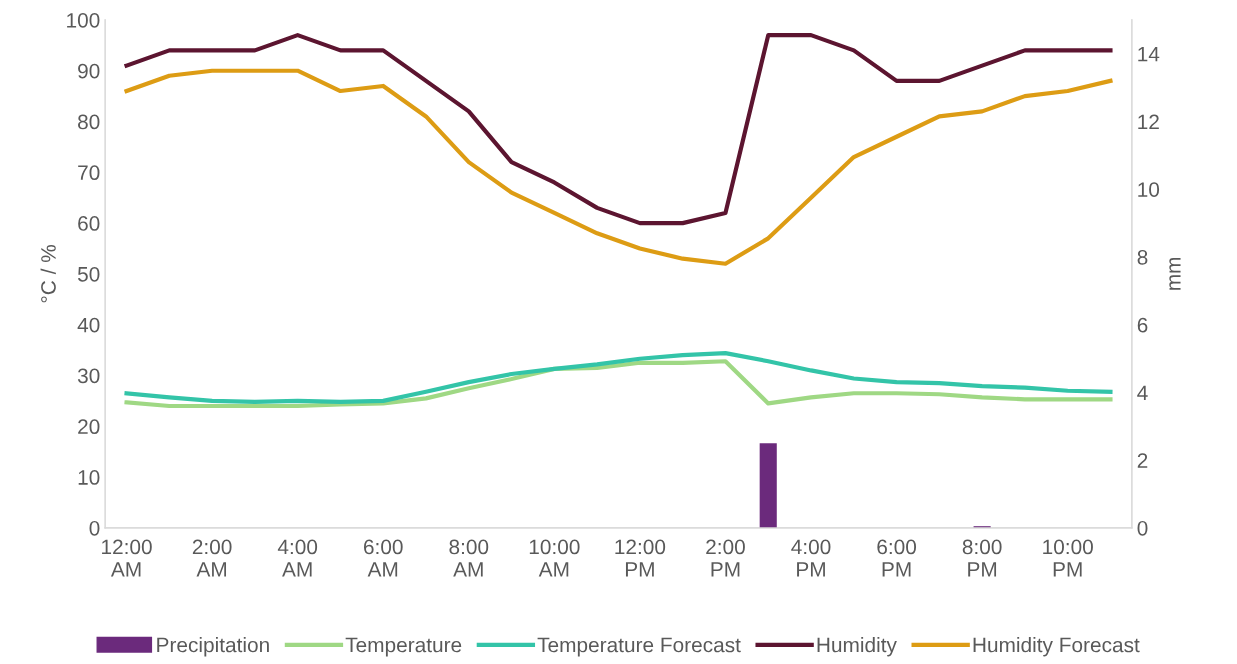 This screenshot has height=664, width=1237. Describe the element at coordinates (1149, 54) in the screenshot. I see `y2-tick-label: 14` at that location.